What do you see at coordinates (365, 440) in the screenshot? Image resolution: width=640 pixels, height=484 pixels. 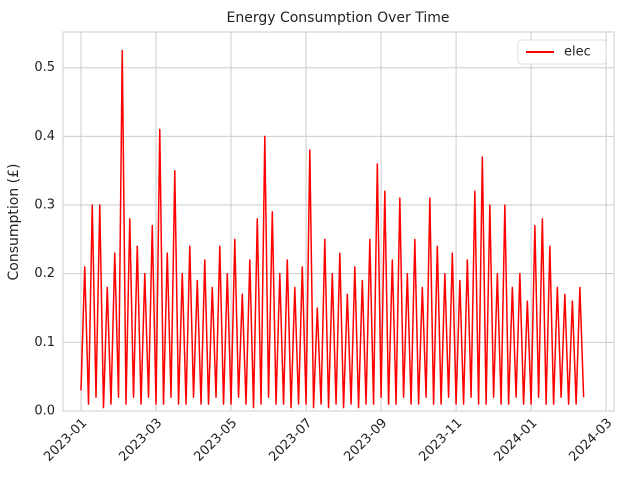 I see `x-tick-label: 2023-09` at bounding box center [365, 440].